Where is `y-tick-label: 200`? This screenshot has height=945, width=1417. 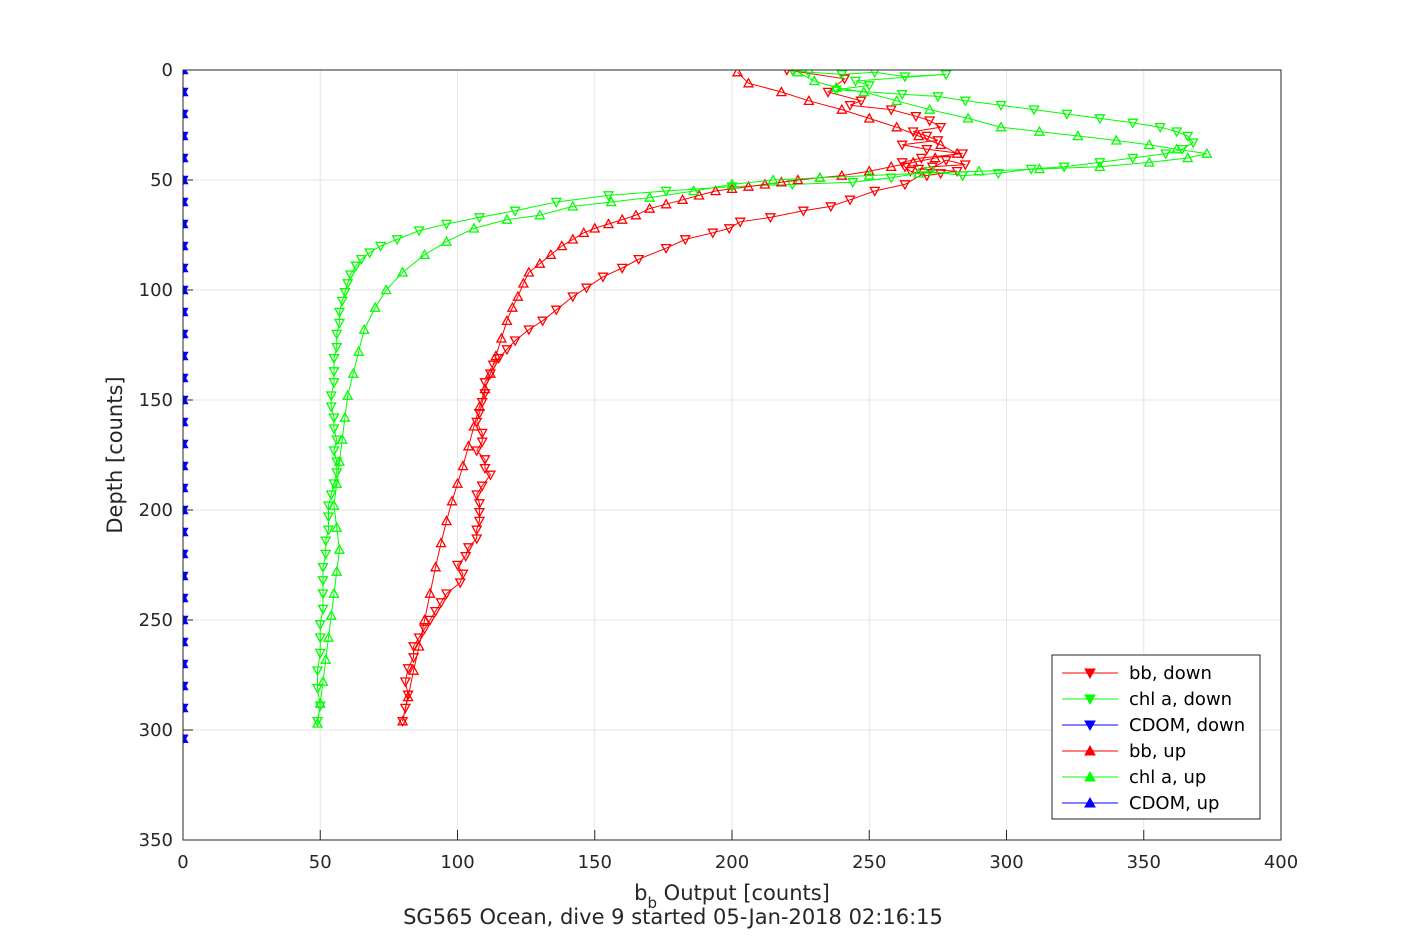
y-tick-label: 200 is located at coordinates (156, 510).